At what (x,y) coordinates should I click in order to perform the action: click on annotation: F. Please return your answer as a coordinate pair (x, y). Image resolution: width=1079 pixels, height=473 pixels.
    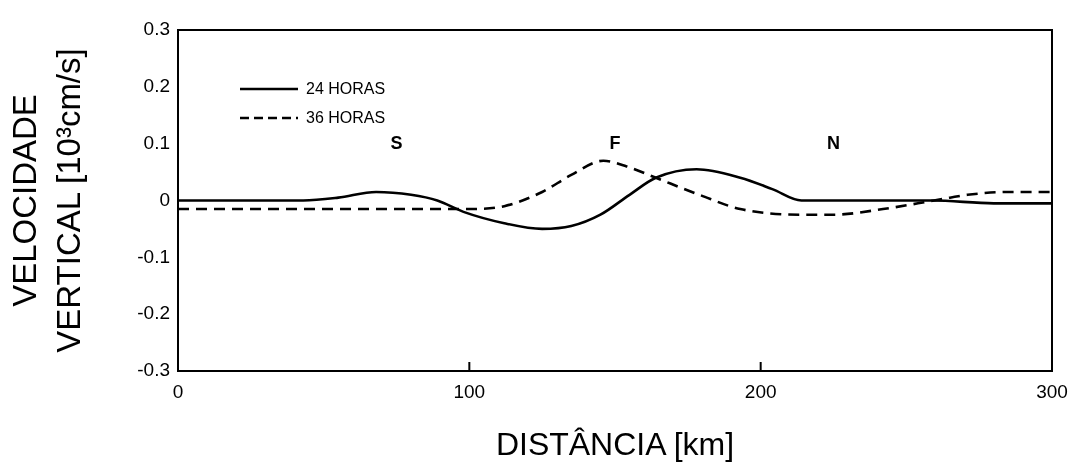
    Looking at the image, I should click on (615, 143).